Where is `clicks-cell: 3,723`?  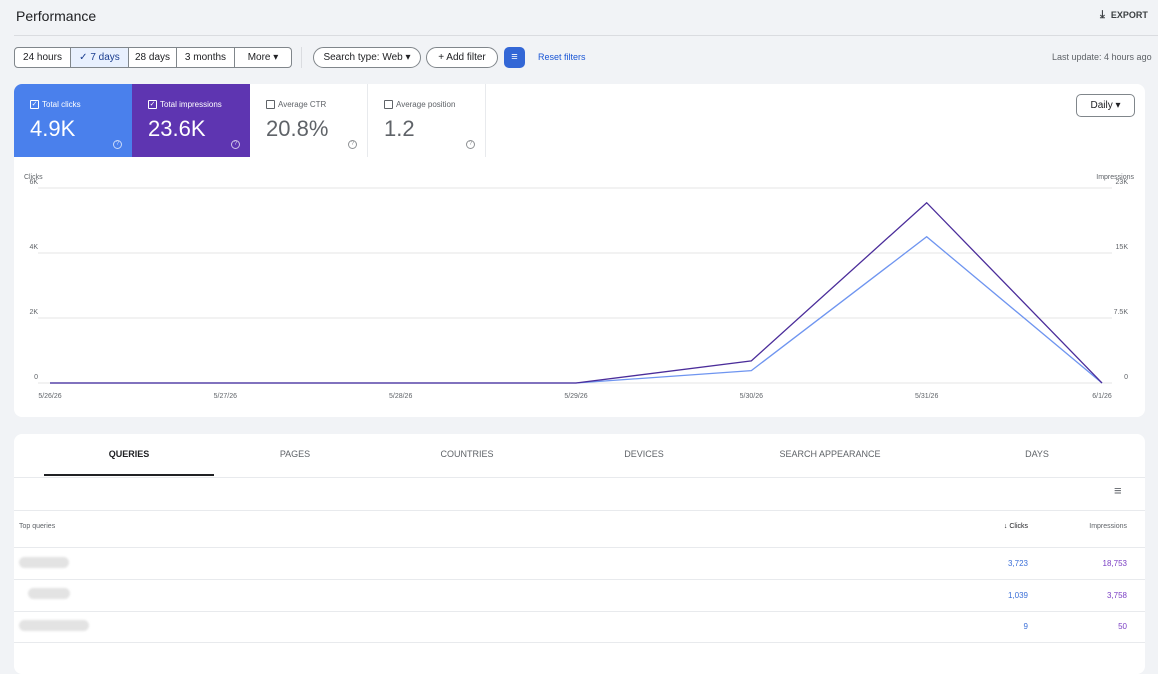
clicks-cell: 3,723 is located at coordinates (1017, 563).